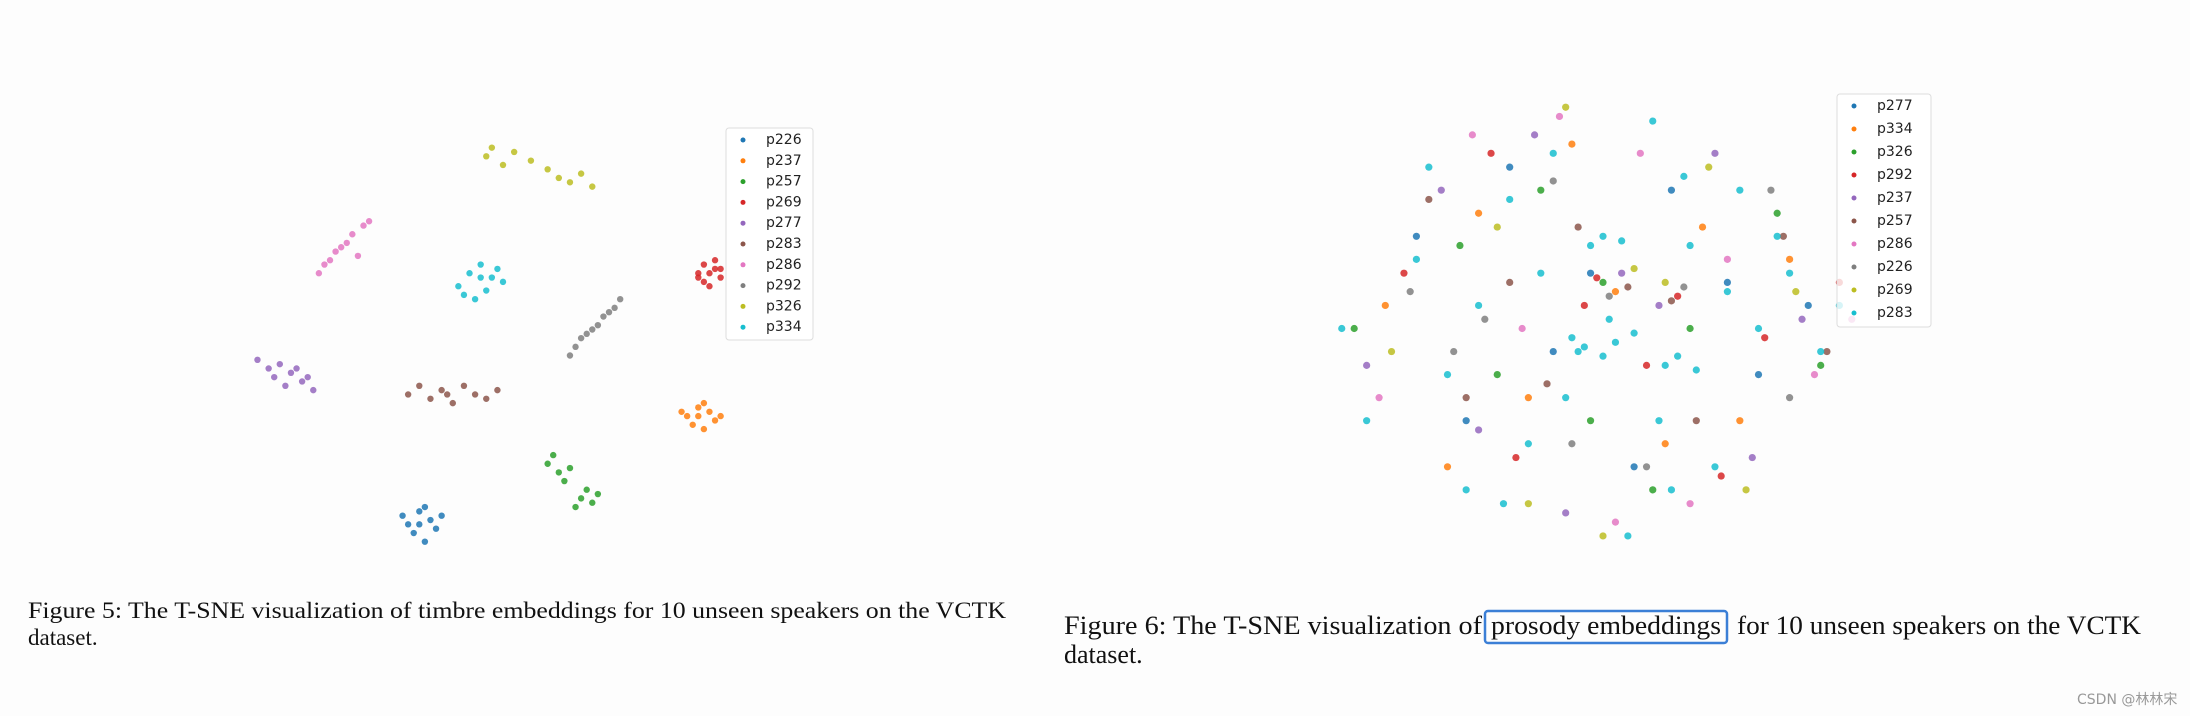 This screenshot has height=716, width=2190. I want to click on legend-label: p269, so click(1895, 290).